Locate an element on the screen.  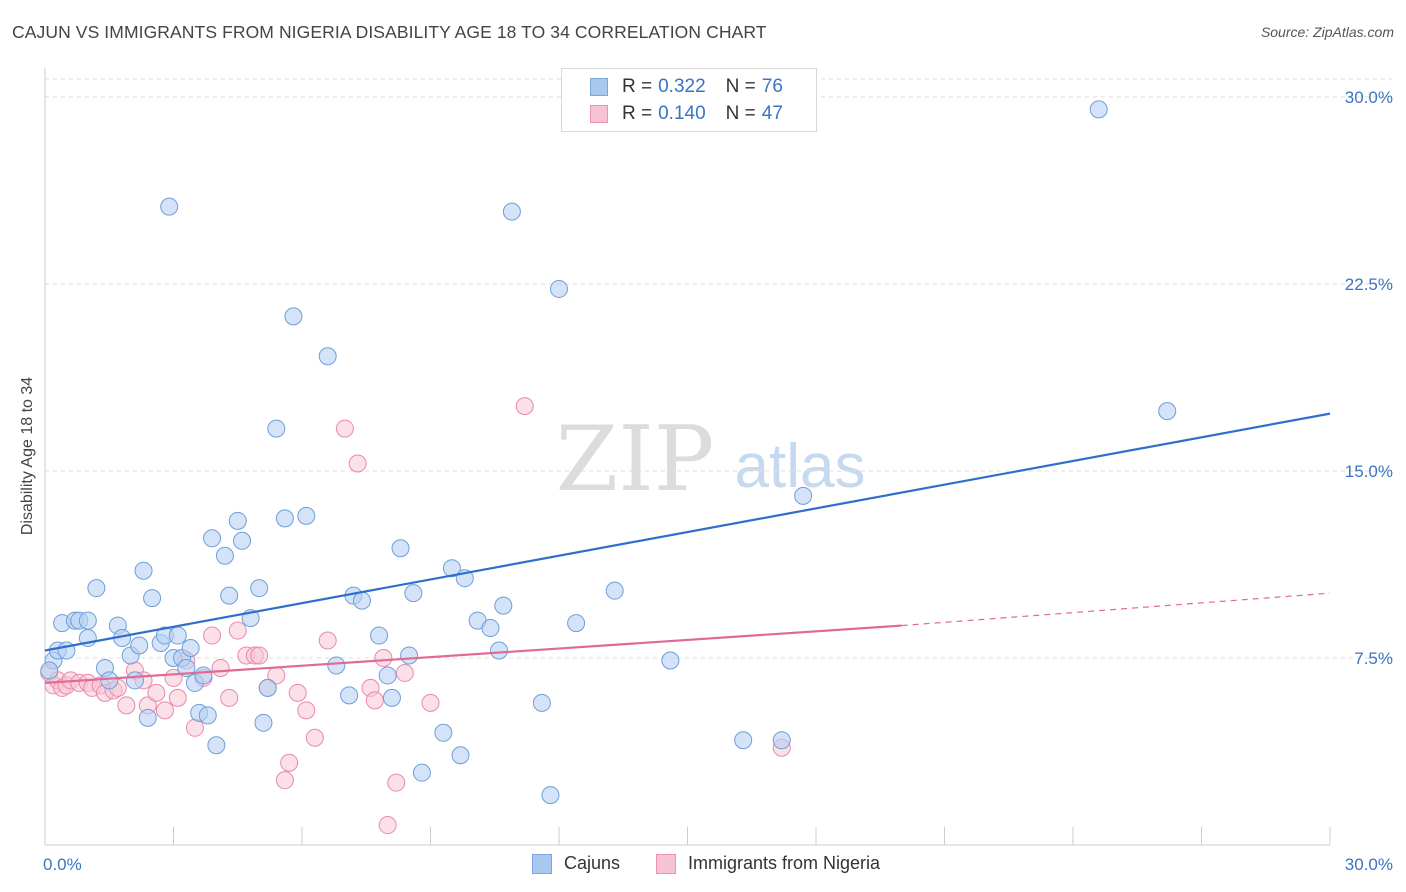
y-tick-label: 22.5% is located at coordinates (1369, 284).